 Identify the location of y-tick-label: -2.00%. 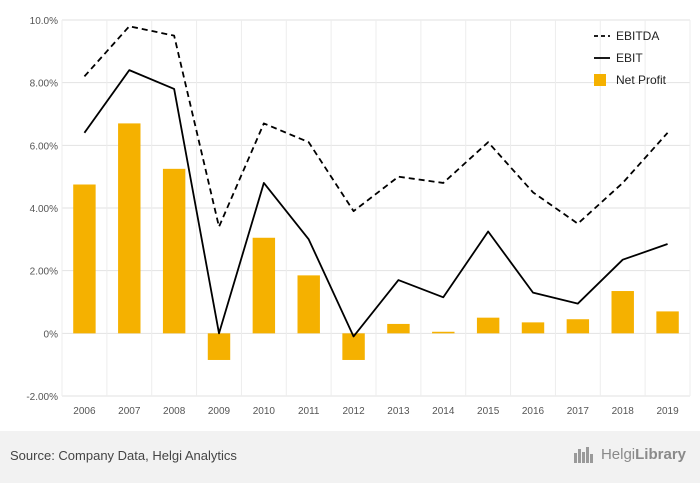
(42, 397).